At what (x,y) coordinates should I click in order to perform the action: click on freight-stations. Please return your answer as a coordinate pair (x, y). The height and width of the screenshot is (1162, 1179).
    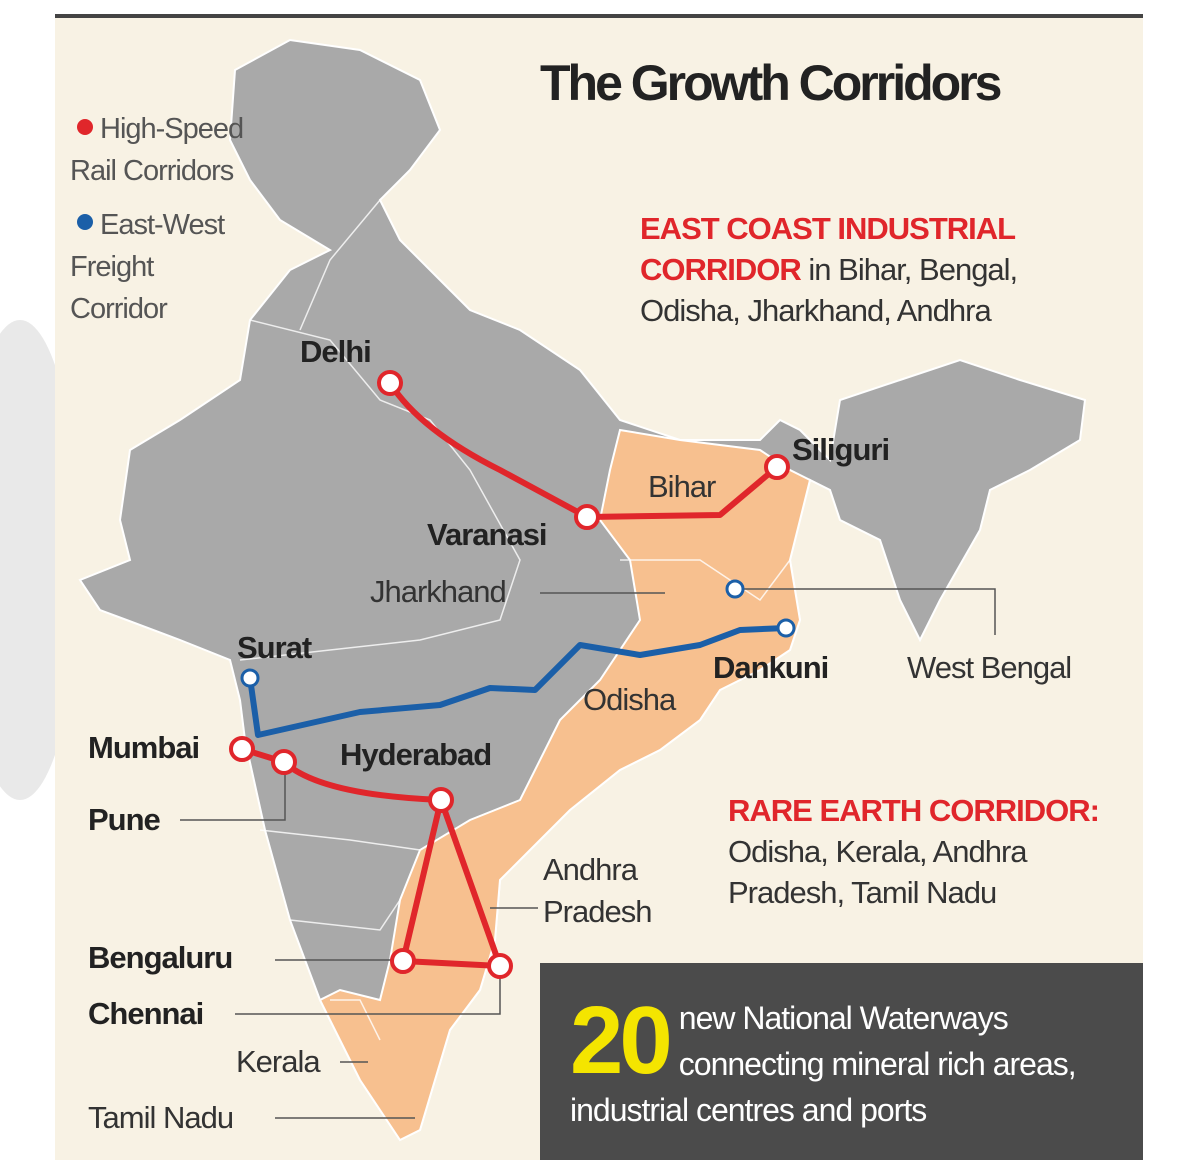
    Looking at the image, I should click on (518, 633).